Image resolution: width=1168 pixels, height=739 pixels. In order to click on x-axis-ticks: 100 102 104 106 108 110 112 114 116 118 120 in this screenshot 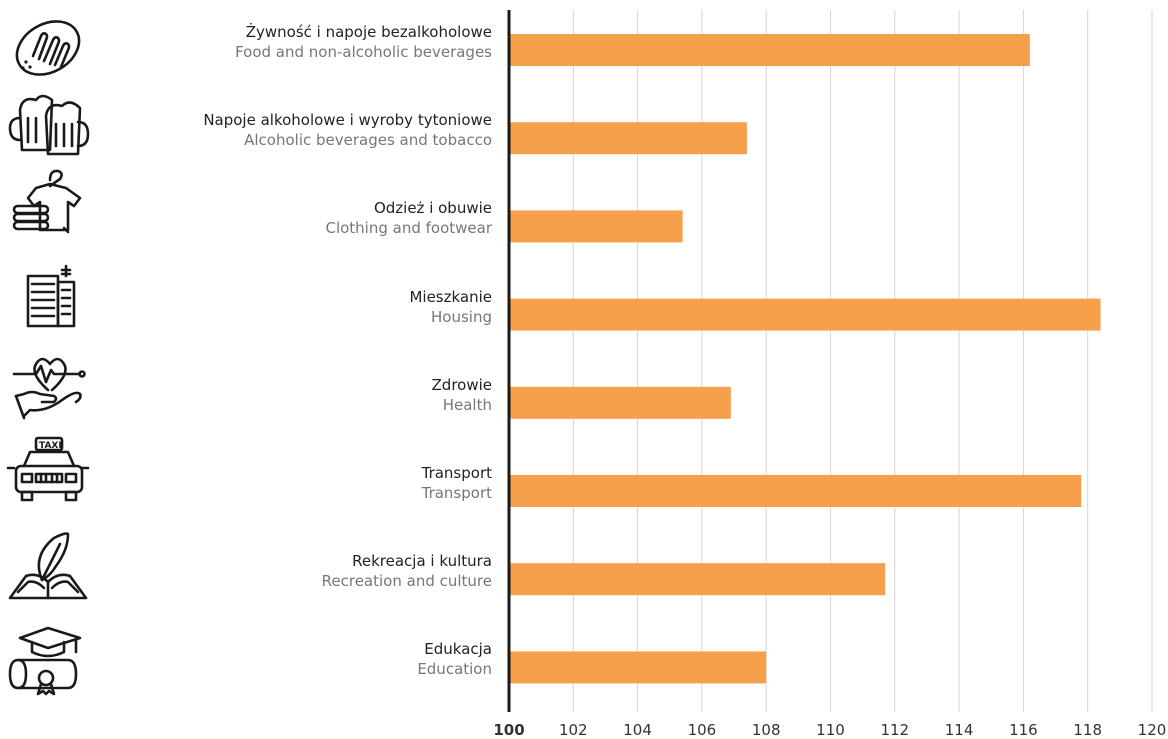, I will do `click(829, 730)`.